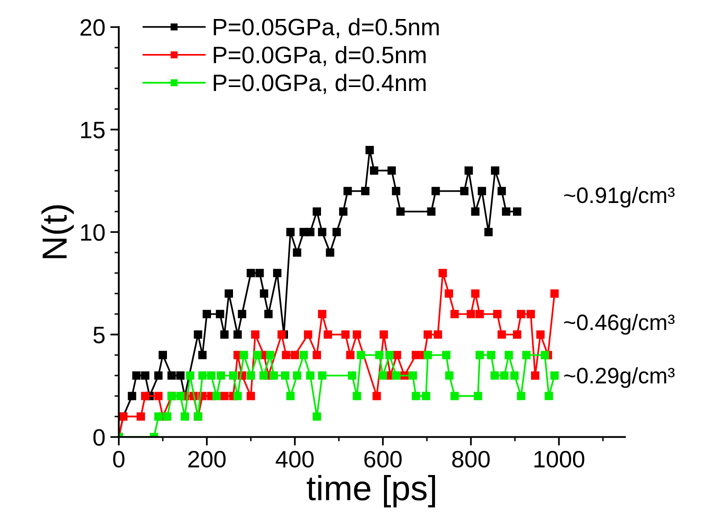  What do you see at coordinates (371, 491) in the screenshot?
I see `x-axis-title: time [ps]` at bounding box center [371, 491].